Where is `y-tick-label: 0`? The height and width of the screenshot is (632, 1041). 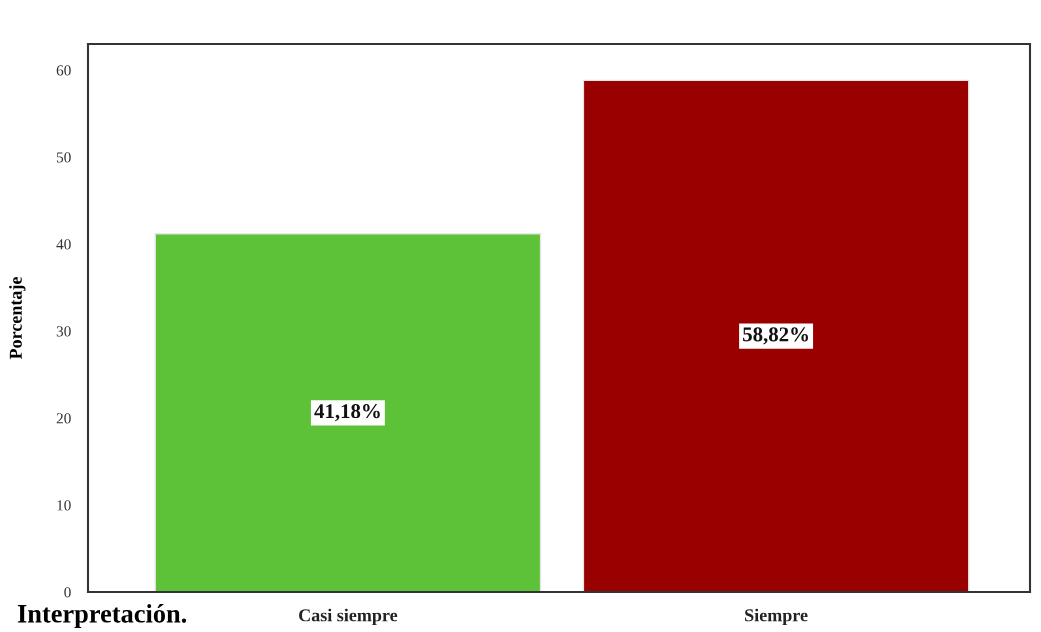
y-tick-label: 0 is located at coordinates (67, 592).